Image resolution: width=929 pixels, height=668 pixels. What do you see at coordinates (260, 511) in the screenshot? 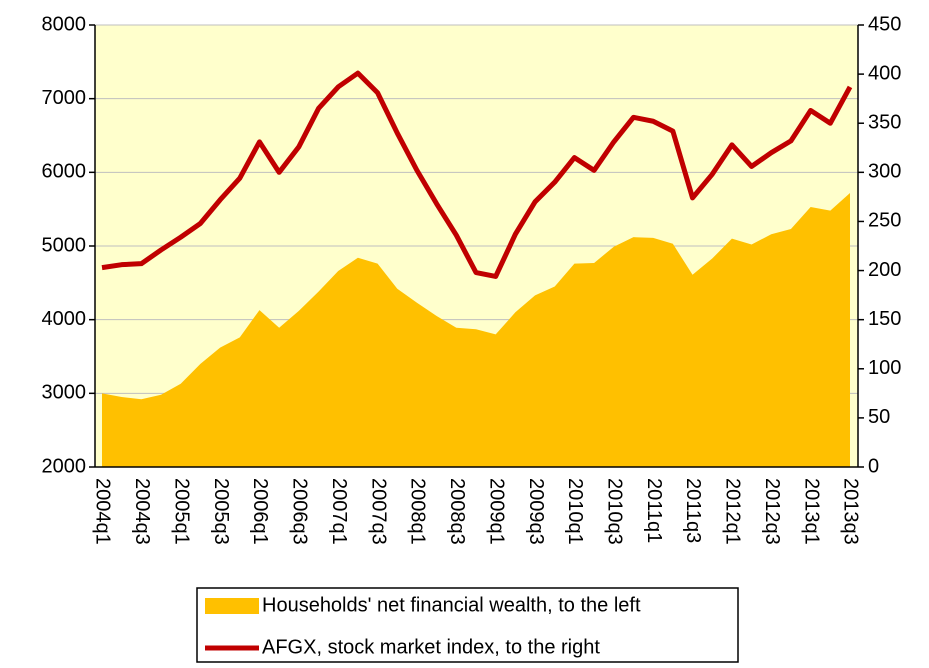
I see `x-tick-label: 2006q1` at bounding box center [260, 511].